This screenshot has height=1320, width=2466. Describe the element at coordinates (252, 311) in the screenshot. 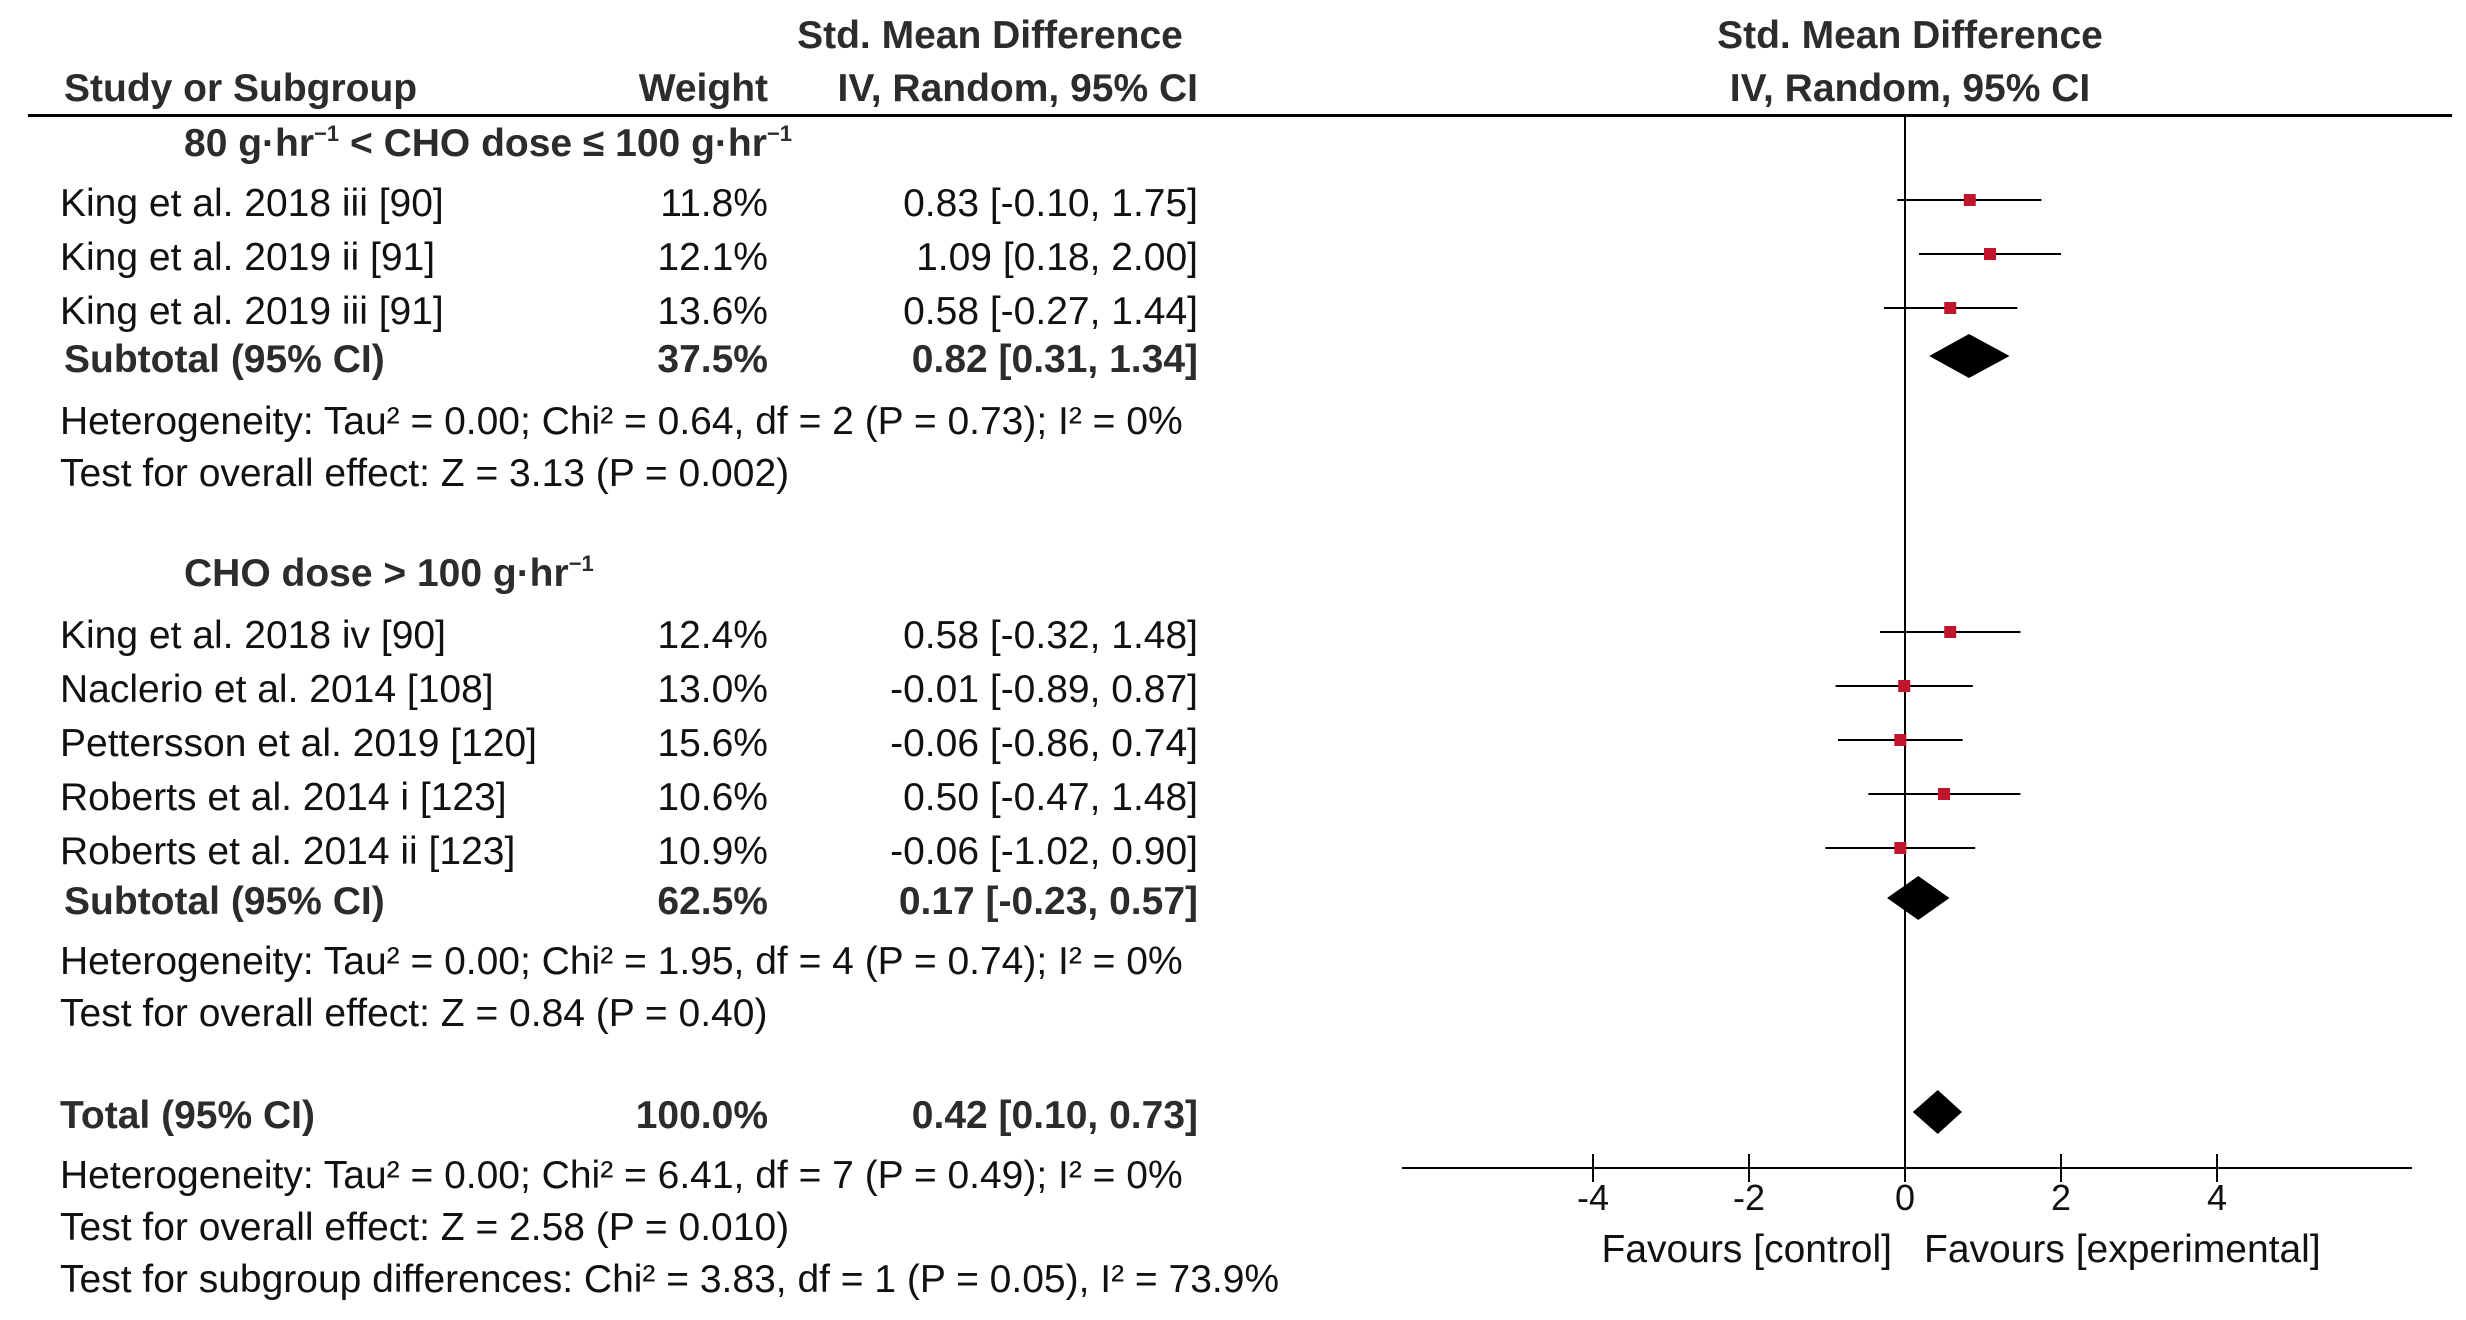

I see `study-name: King et al. 2019 iii [91]` at that location.